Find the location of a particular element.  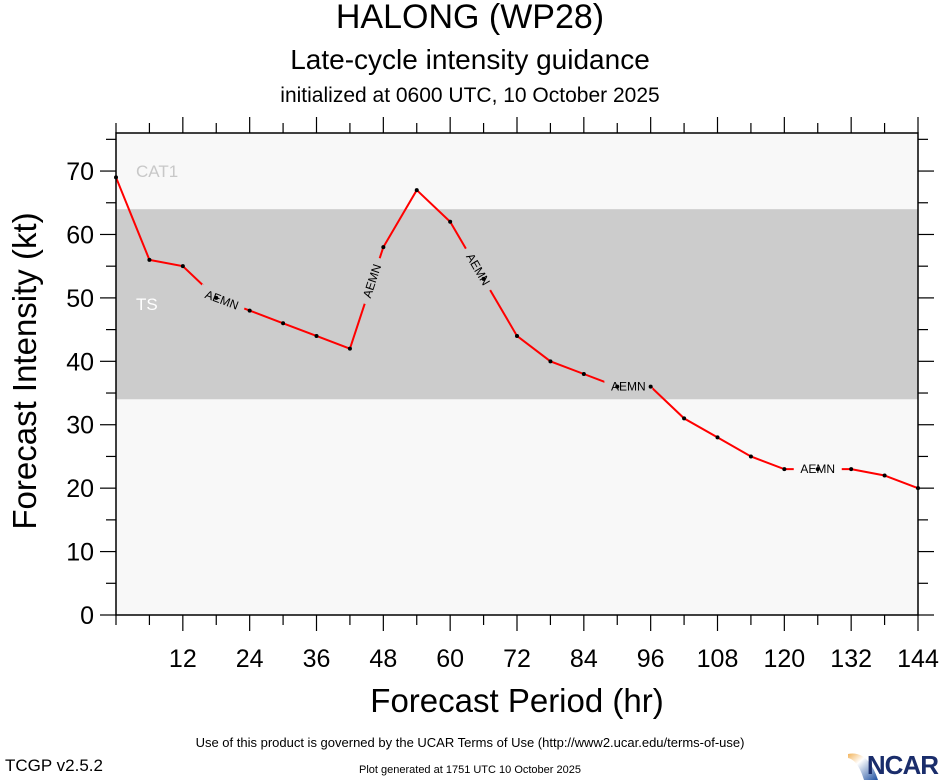

x-tick-label: 132 is located at coordinates (851, 659).